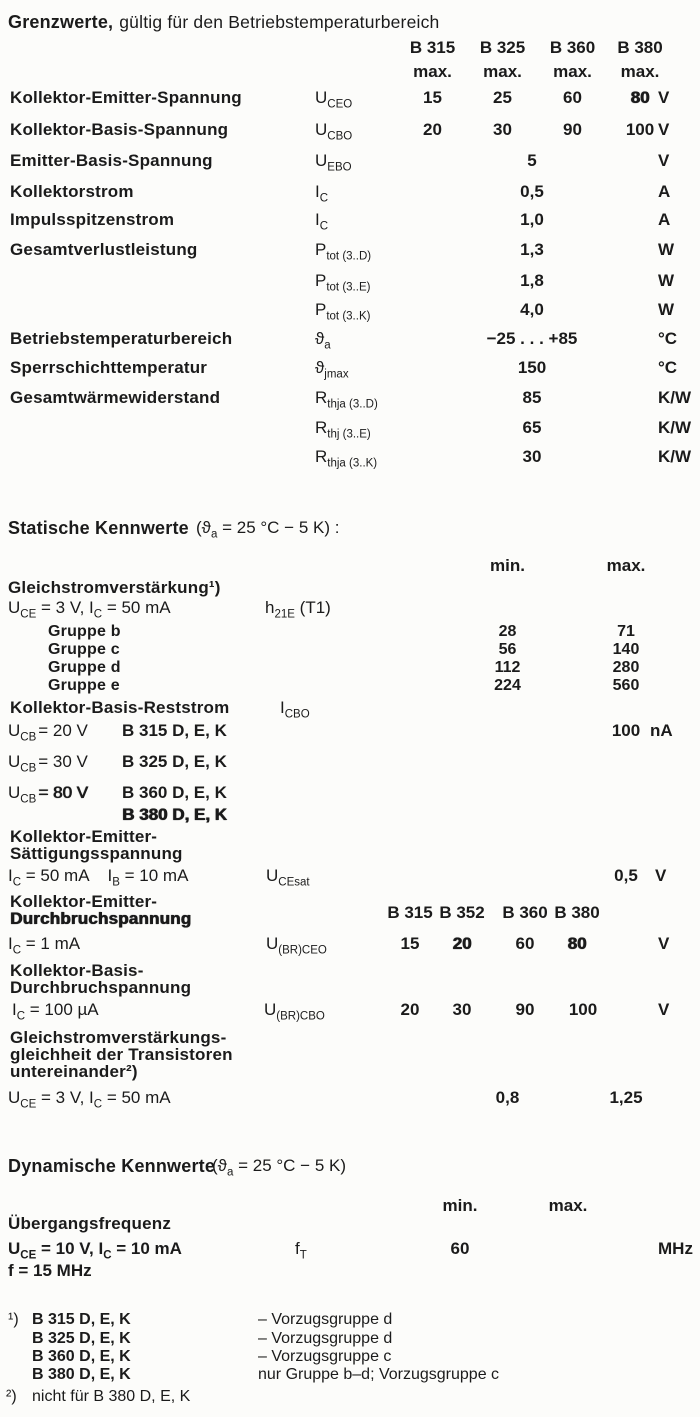 This screenshot has width=700, height=1417. Describe the element at coordinates (626, 1097) in the screenshot. I see `max-value: 1,25` at that location.